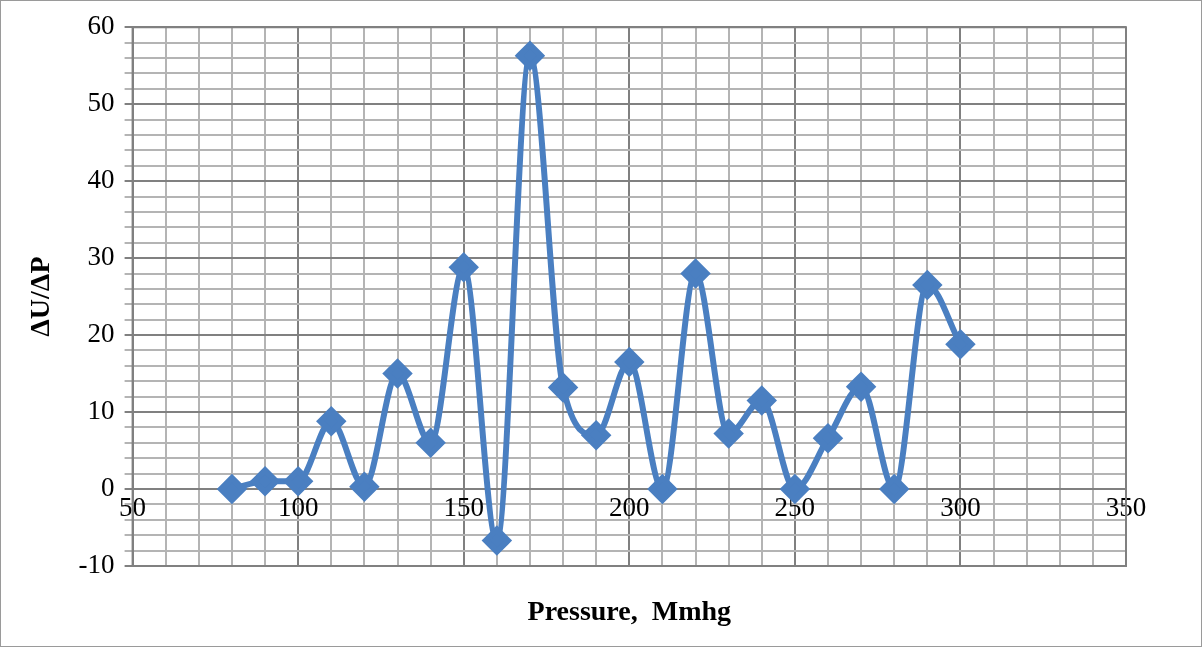 The width and height of the screenshot is (1202, 647). Describe the element at coordinates (101, 333) in the screenshot. I see `y-tick-label: 20` at that location.